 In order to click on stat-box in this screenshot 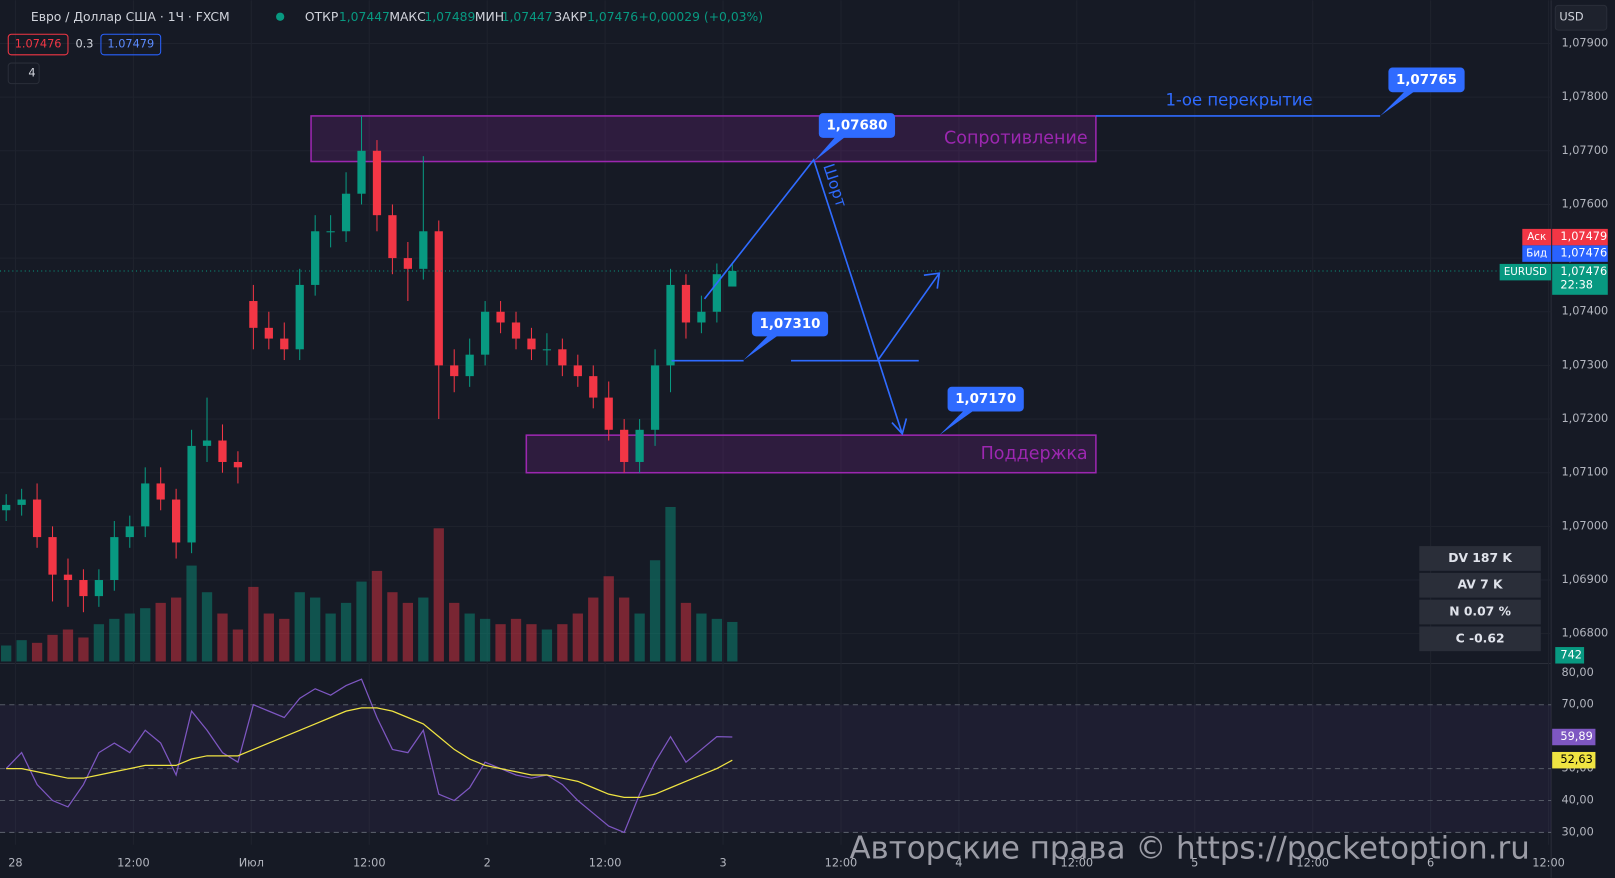, I will do `click(1480, 585)`.